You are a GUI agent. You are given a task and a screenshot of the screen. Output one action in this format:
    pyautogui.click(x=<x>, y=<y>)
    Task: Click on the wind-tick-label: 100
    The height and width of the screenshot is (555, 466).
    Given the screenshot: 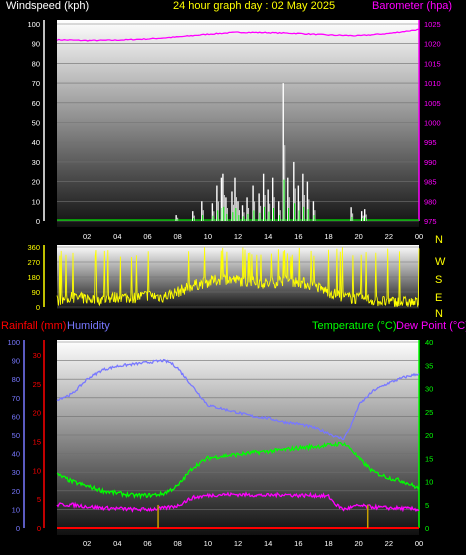 What is the action you would take?
    pyautogui.click(x=33, y=24)
    